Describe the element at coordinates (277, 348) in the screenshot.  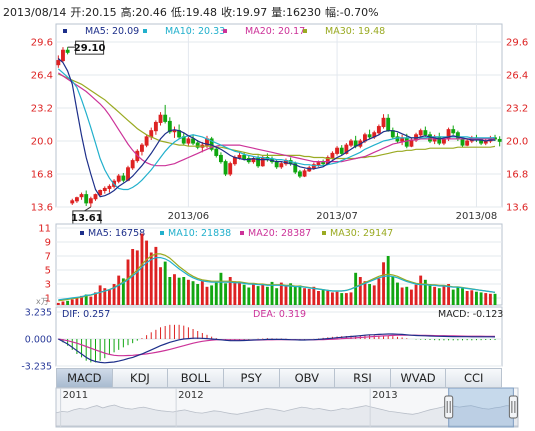
I see `dif-line` at that location.